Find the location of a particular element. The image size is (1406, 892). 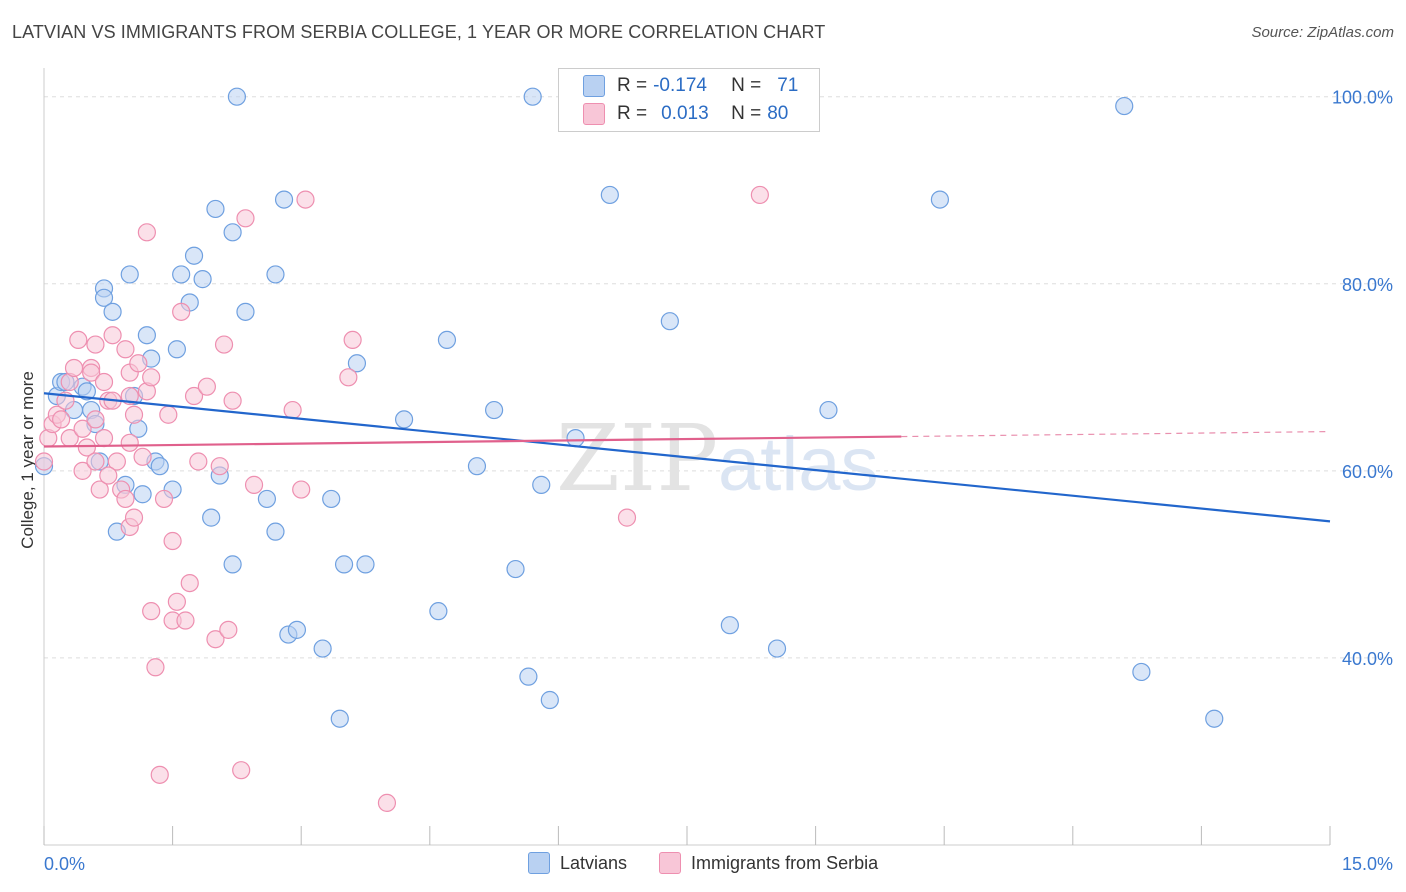

legend-item-serbia: Immigrants from Serbia is located at coordinates (768, 863).